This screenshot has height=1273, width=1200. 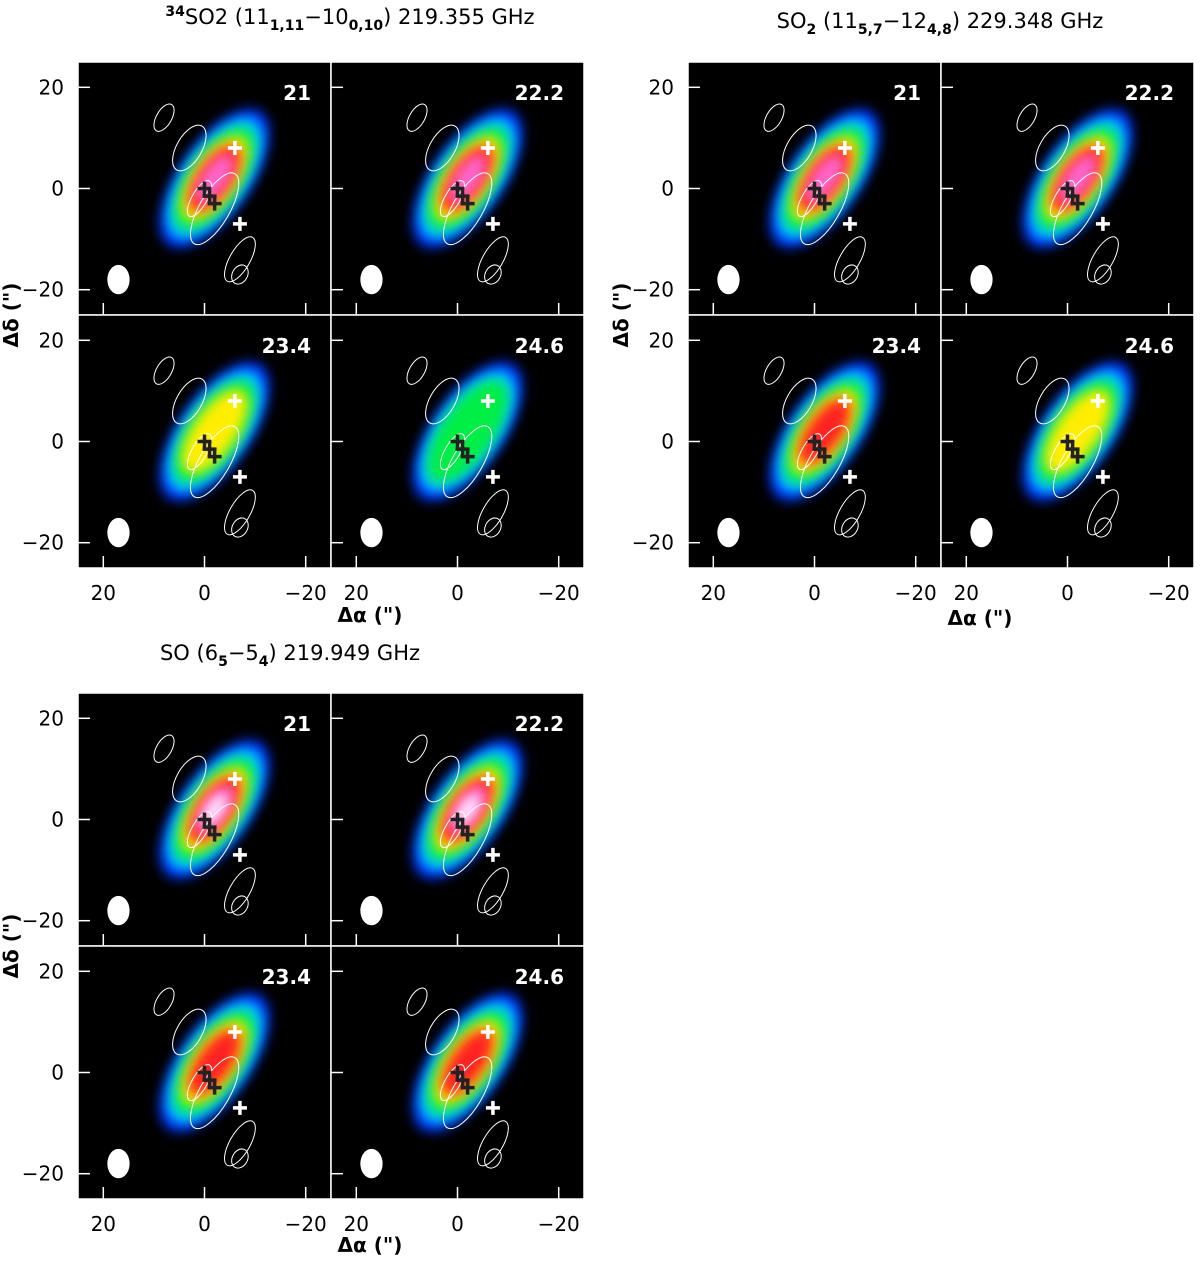 What do you see at coordinates (539, 346) in the screenshot?
I see `channel-label: 24.6` at bounding box center [539, 346].